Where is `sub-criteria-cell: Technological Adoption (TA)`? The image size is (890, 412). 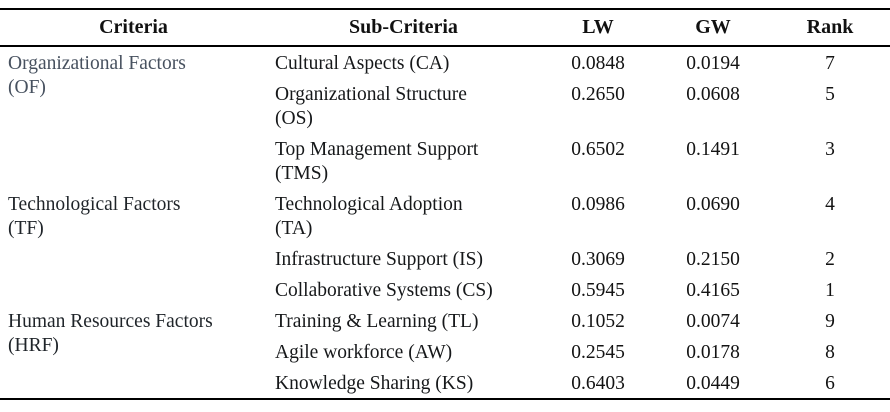 sub-criteria-cell: Technological Adoption (TA) is located at coordinates (403, 215).